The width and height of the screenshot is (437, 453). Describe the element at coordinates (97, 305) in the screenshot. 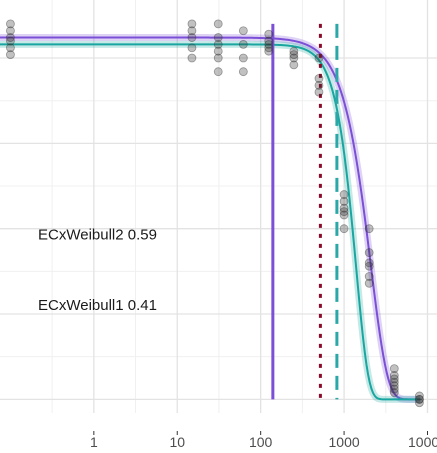

I see `annotation-label: ECxWeibull1 0.41` at that location.